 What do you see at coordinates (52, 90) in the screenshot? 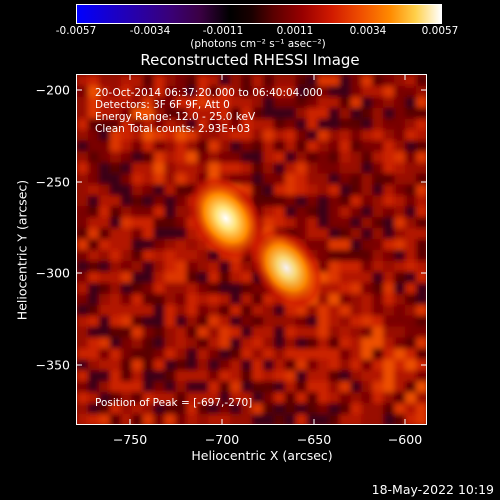
I see `y-tick-label: −200` at bounding box center [52, 90].